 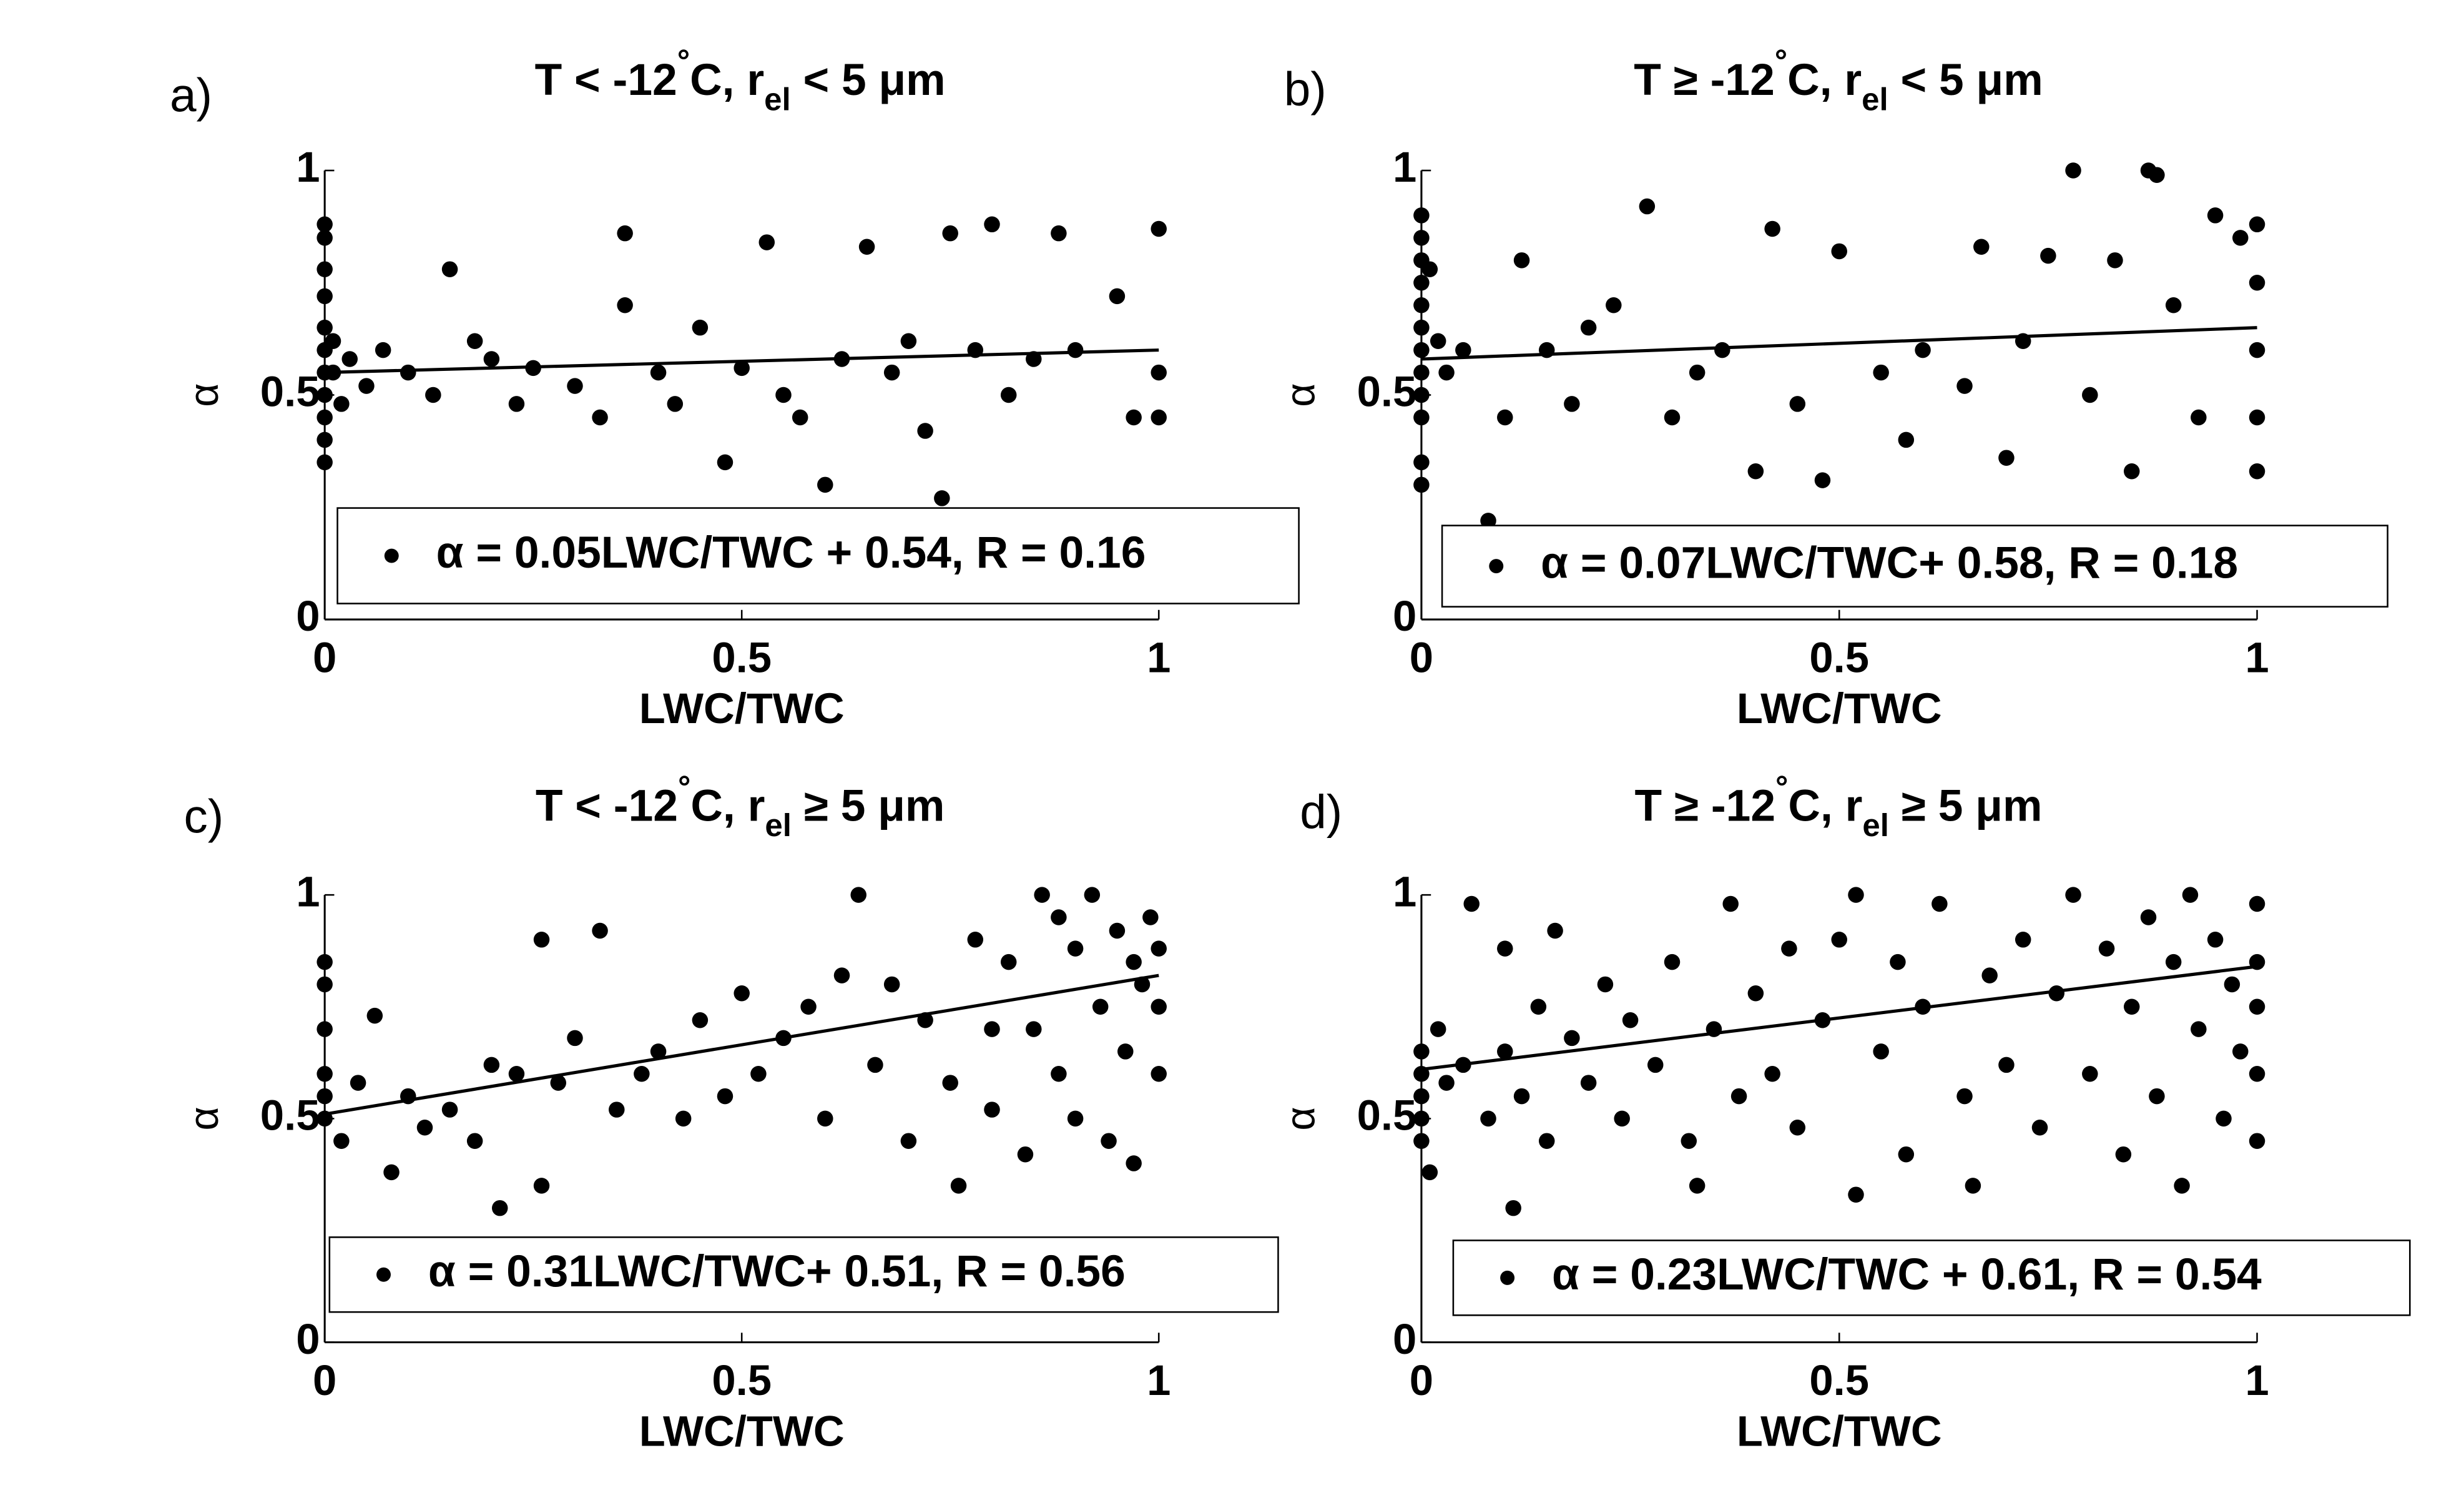 What do you see at coordinates (1704, 80) in the screenshot?
I see `title-part: T ≥ -12` at bounding box center [1704, 80].